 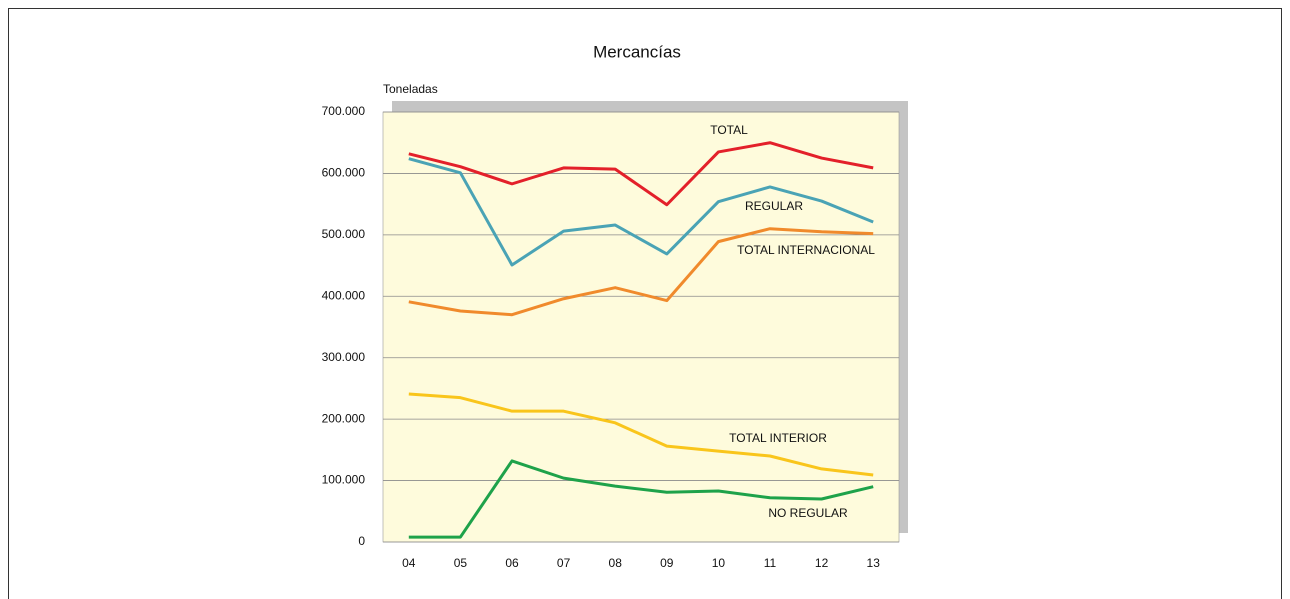 I want to click on chart-title: Mercancías, so click(x=637, y=51).